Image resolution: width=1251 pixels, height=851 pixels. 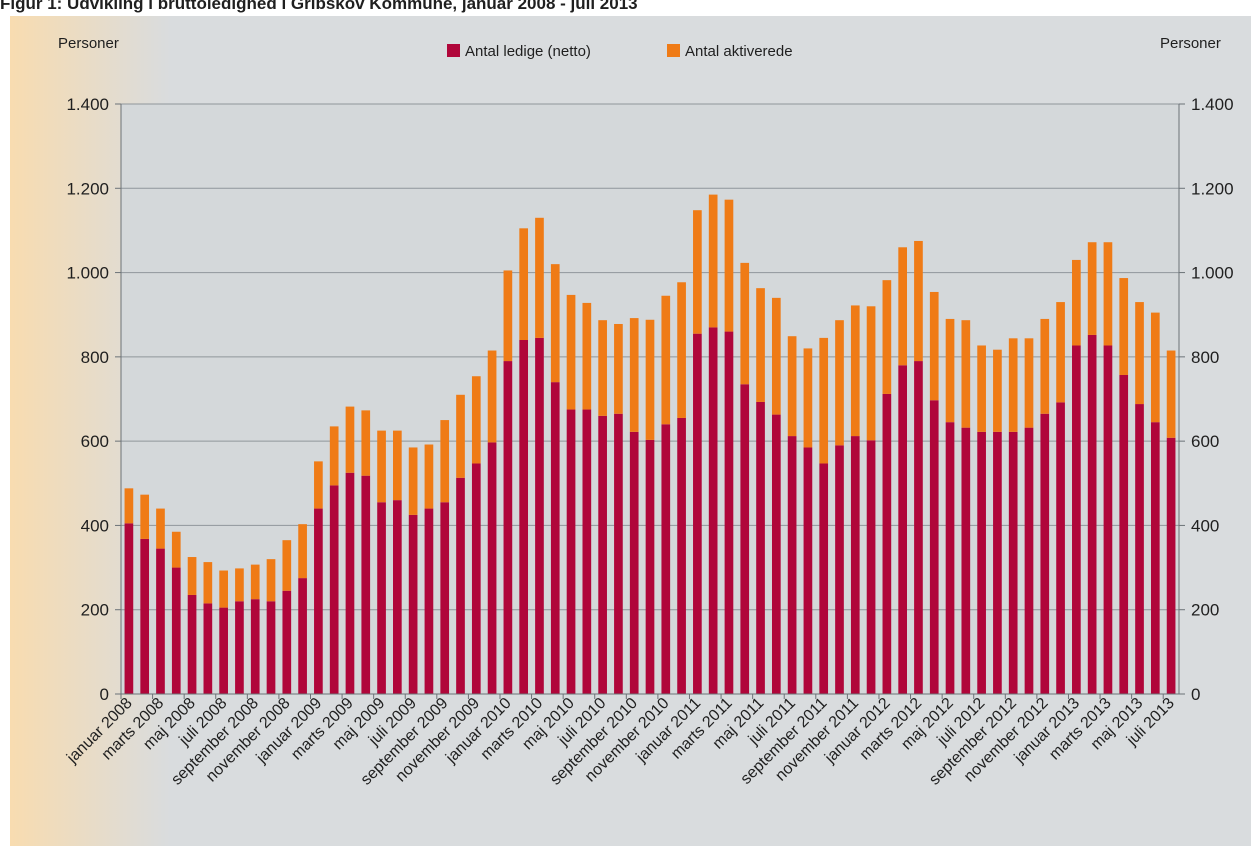 I want to click on legend-swatch-aktiverede, so click(x=673, y=50).